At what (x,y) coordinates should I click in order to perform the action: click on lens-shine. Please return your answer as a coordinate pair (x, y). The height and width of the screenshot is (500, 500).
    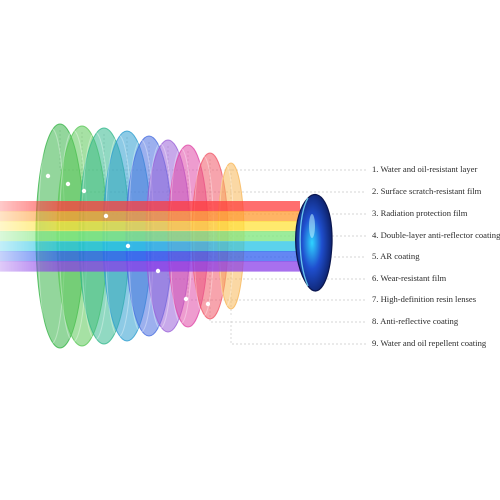
    Looking at the image, I should click on (312, 226).